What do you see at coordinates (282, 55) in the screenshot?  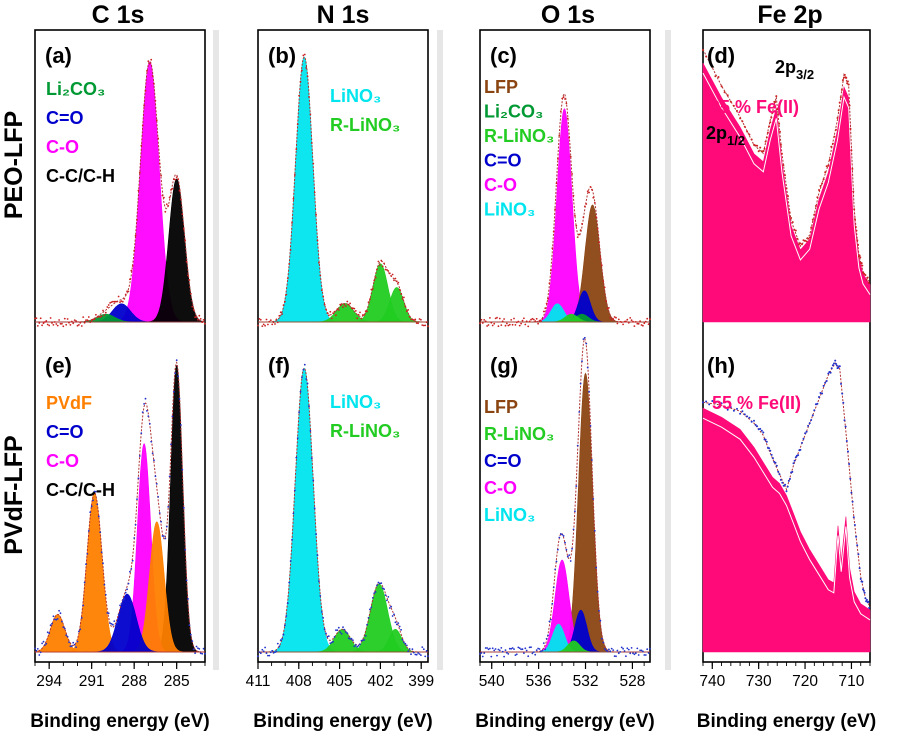 I see `panel-label-b: (b)` at bounding box center [282, 55].